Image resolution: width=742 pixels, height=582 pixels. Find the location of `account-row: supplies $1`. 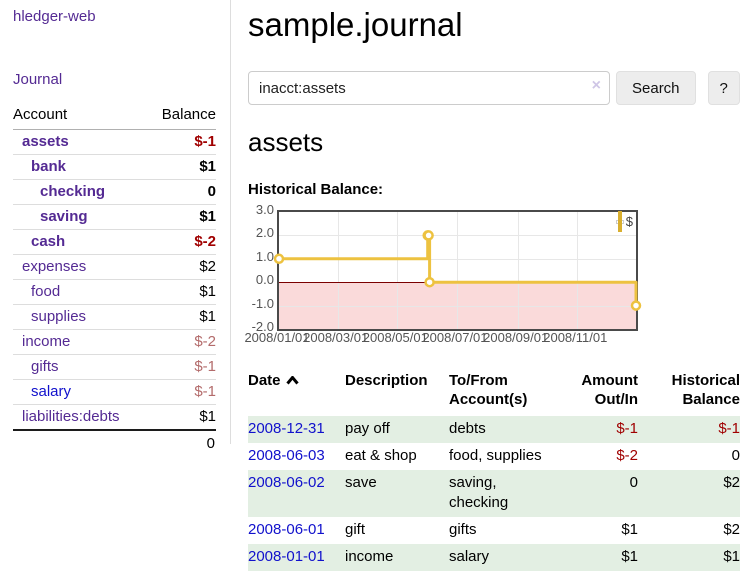

account-row: supplies $1 is located at coordinates (114, 317).